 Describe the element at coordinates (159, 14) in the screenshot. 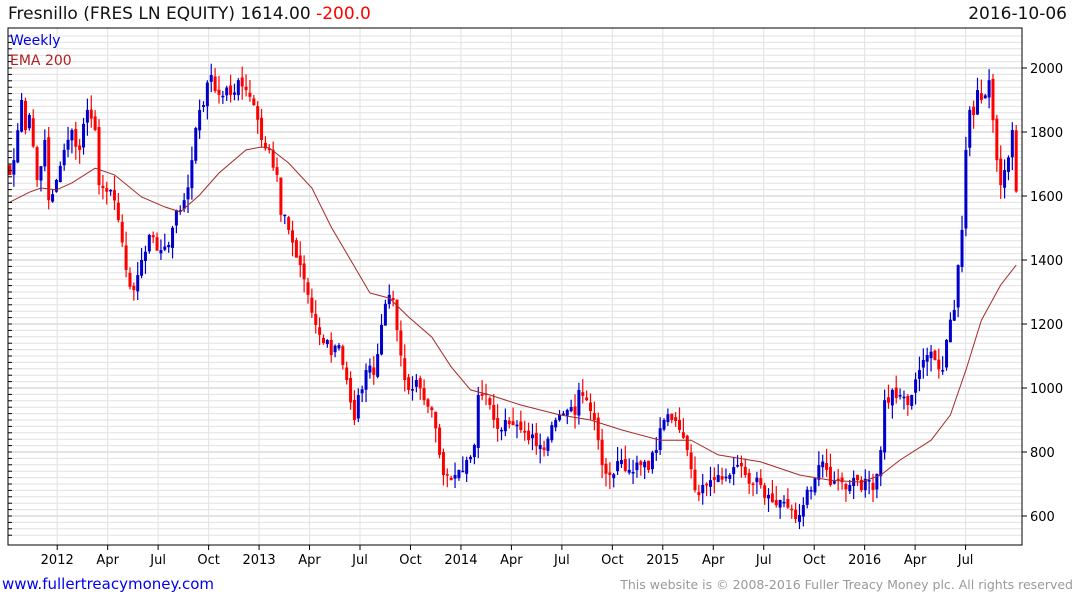

I see `title-text: Fresnillo (FRES LN EQUITY) 1614.00` at that location.